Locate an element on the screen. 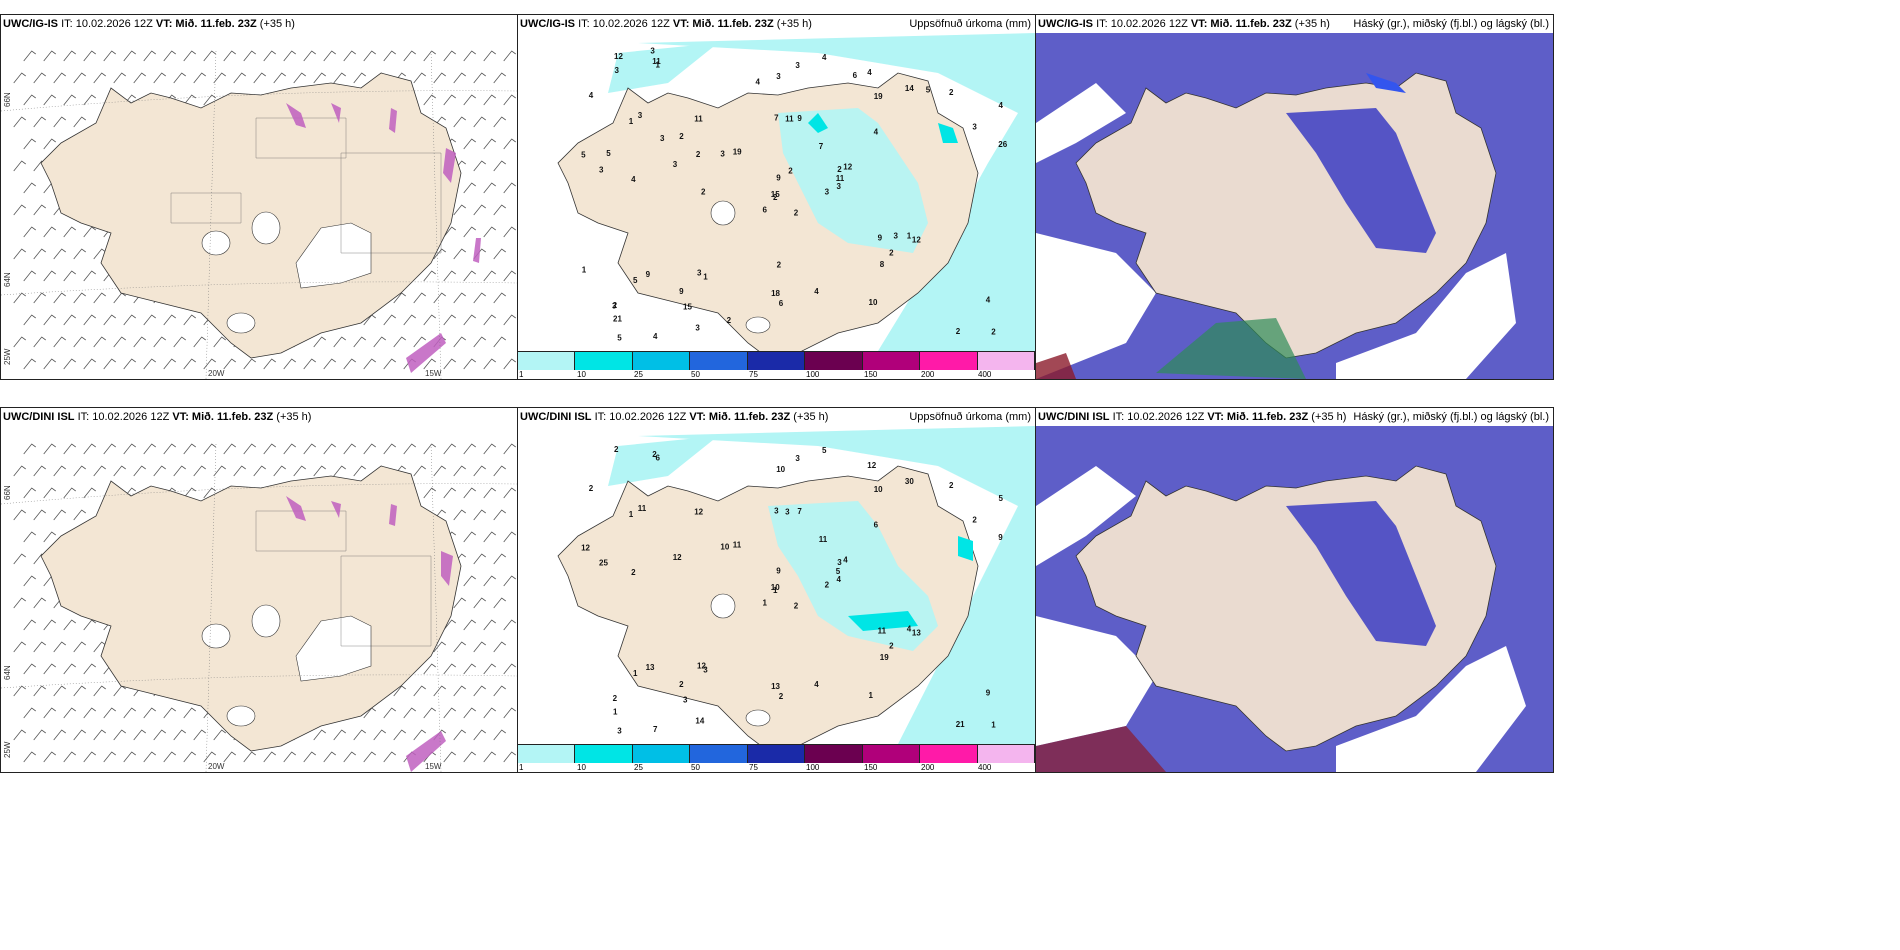 Image resolution: width=1900 pixels, height=950 pixels. precip-value-label: 7 is located at coordinates (799, 511).